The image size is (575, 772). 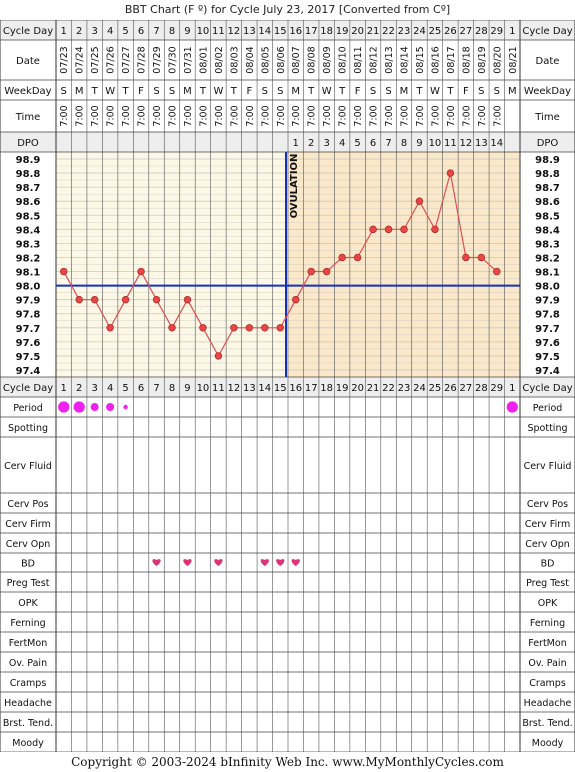 What do you see at coordinates (327, 59) in the screenshot?
I see `date-cell: 08/09` at bounding box center [327, 59].